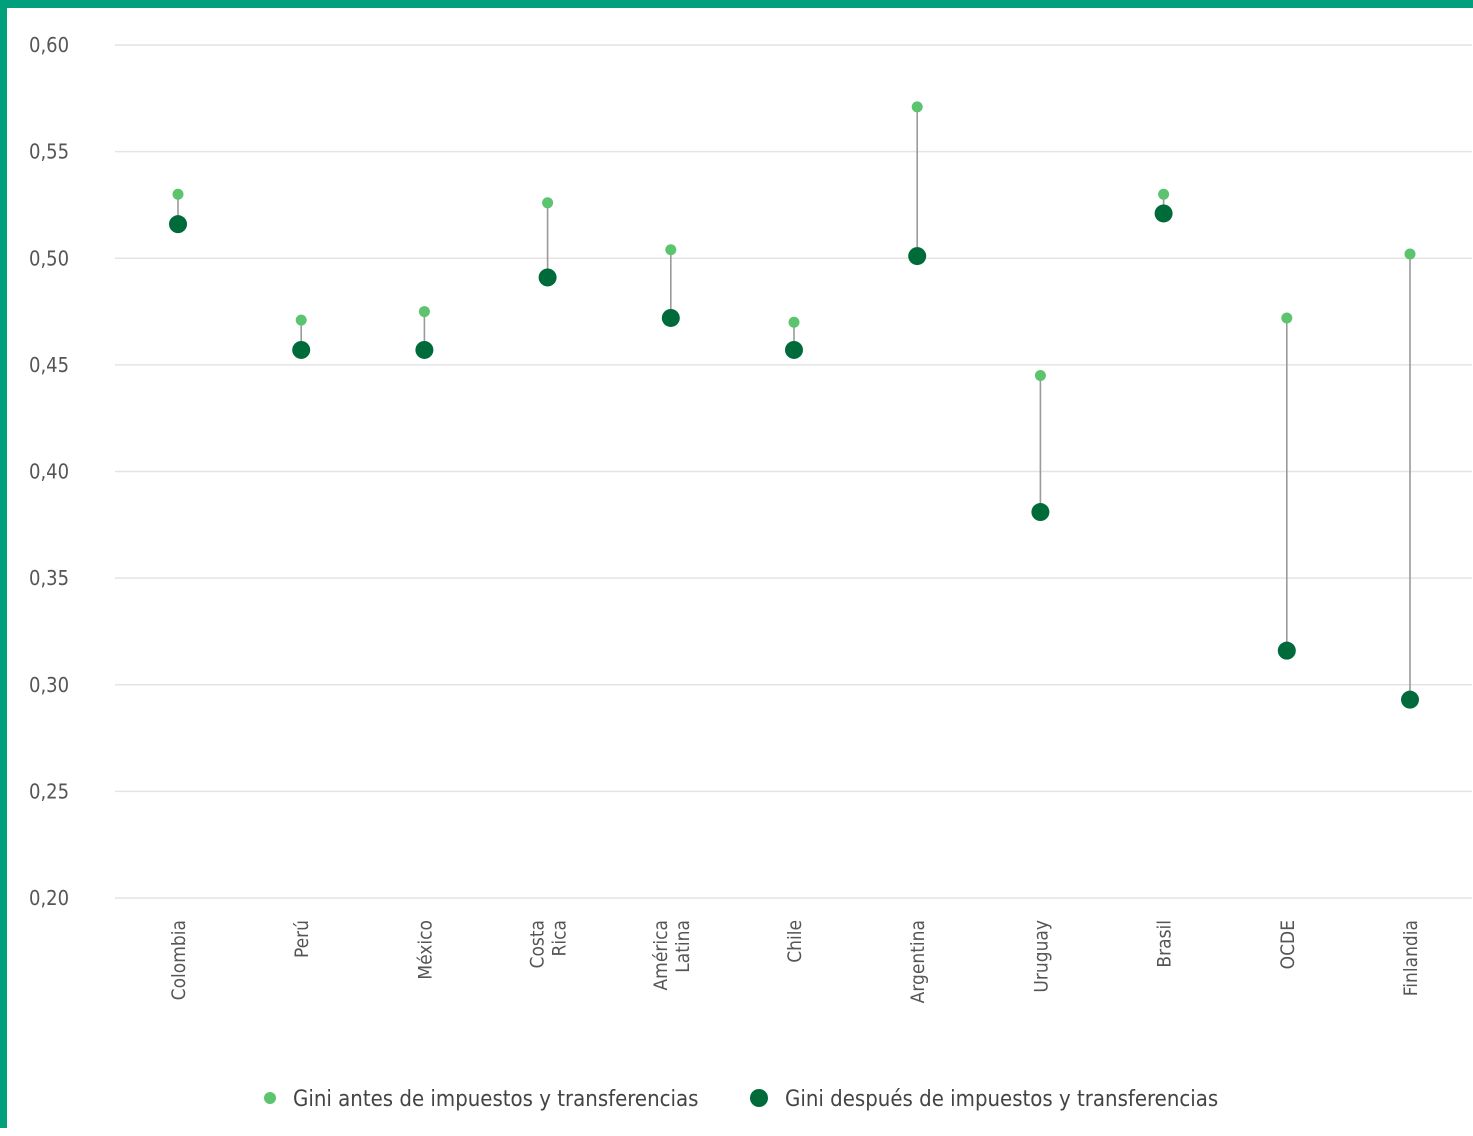 The image size is (1473, 1136). Describe the element at coordinates (495, 1099) in the screenshot. I see `legend-label-before: Gini antes de impuestos y transferencias` at that location.